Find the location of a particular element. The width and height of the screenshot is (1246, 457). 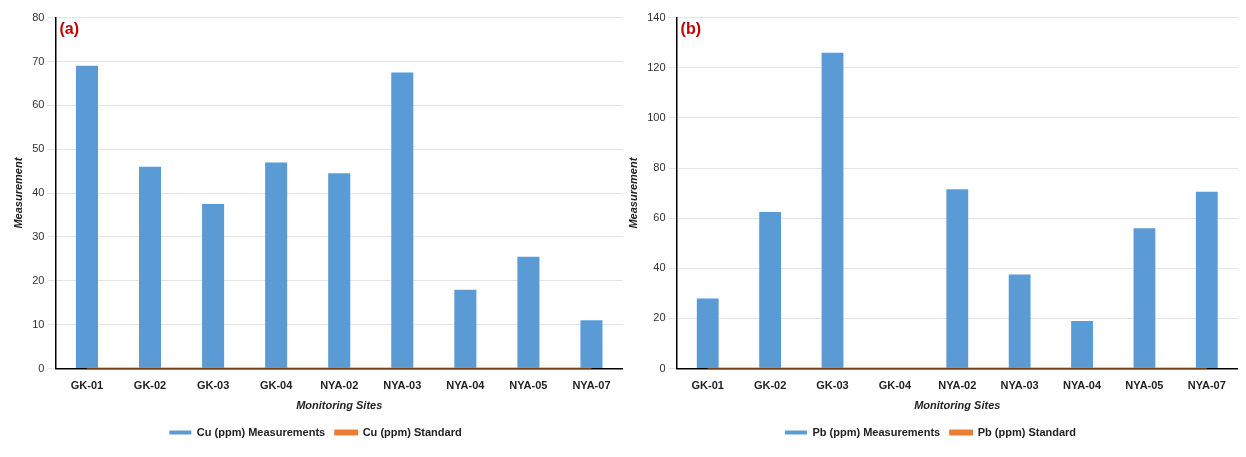

y-tick-label: 120 is located at coordinates (656, 66).